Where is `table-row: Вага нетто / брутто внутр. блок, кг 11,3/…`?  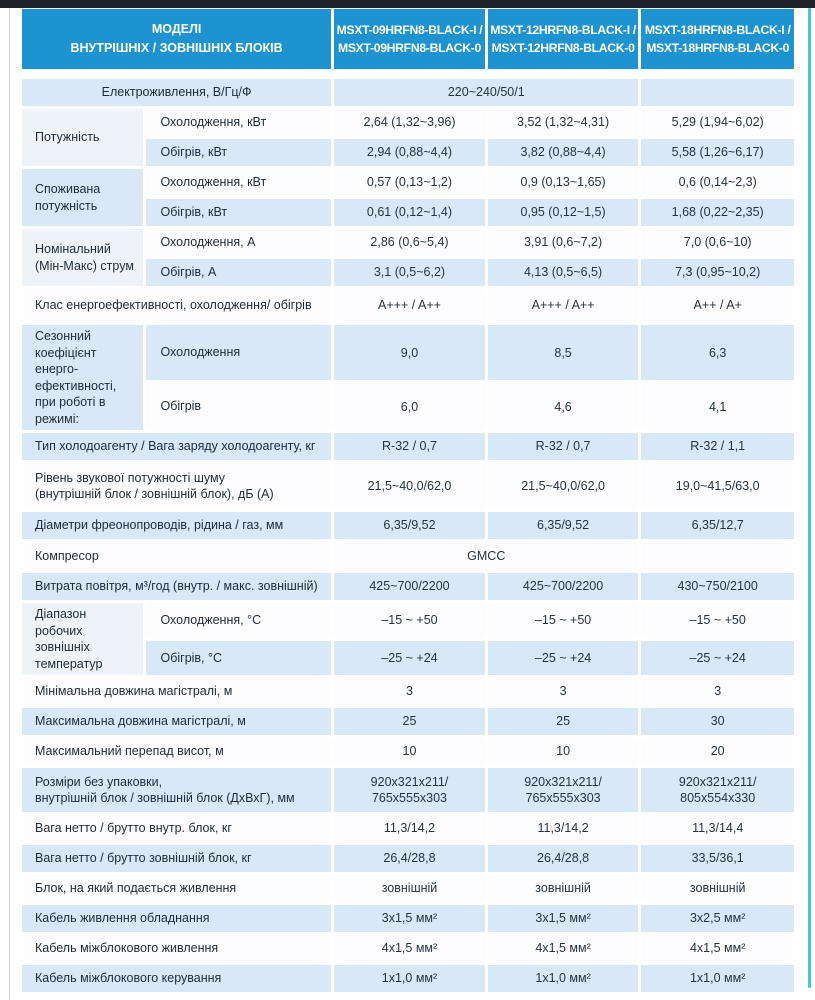 table-row: Вага нетто / брутто внутр. блок, кг 11,3/… is located at coordinates (408, 828).